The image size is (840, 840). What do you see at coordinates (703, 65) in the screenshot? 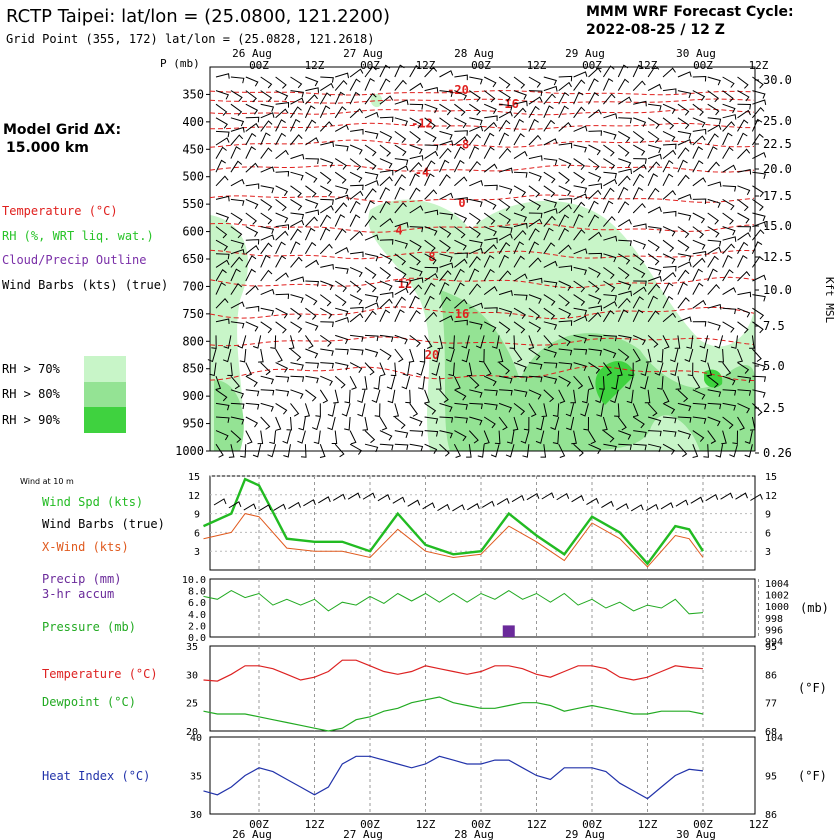
I see `hour-label-top: 00Z` at bounding box center [703, 65].